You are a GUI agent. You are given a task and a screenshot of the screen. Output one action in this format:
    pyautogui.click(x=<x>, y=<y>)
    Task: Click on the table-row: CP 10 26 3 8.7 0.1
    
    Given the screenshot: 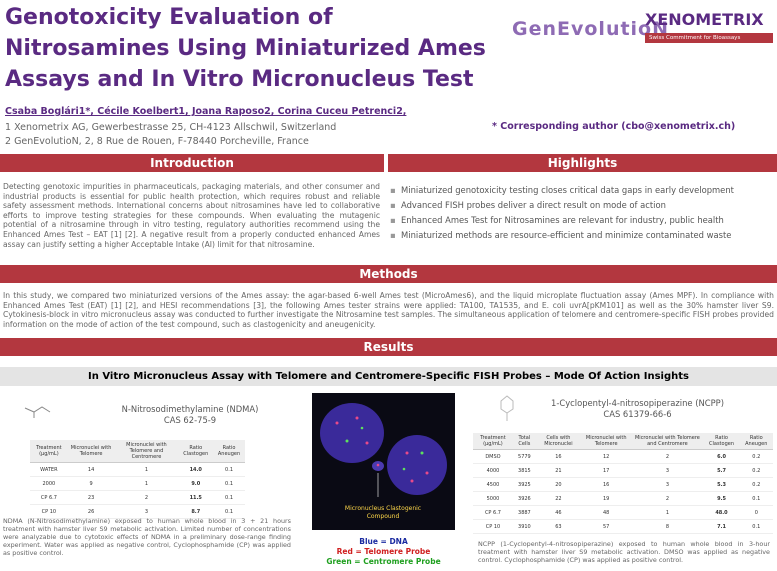 What is the action you would take?
    pyautogui.click(x=137, y=511)
    